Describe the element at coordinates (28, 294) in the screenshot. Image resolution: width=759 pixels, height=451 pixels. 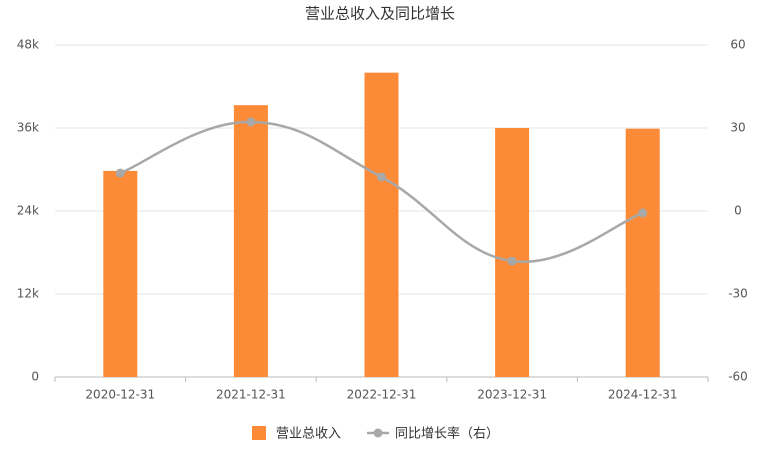
I see `y-tick-label: 12k` at that location.